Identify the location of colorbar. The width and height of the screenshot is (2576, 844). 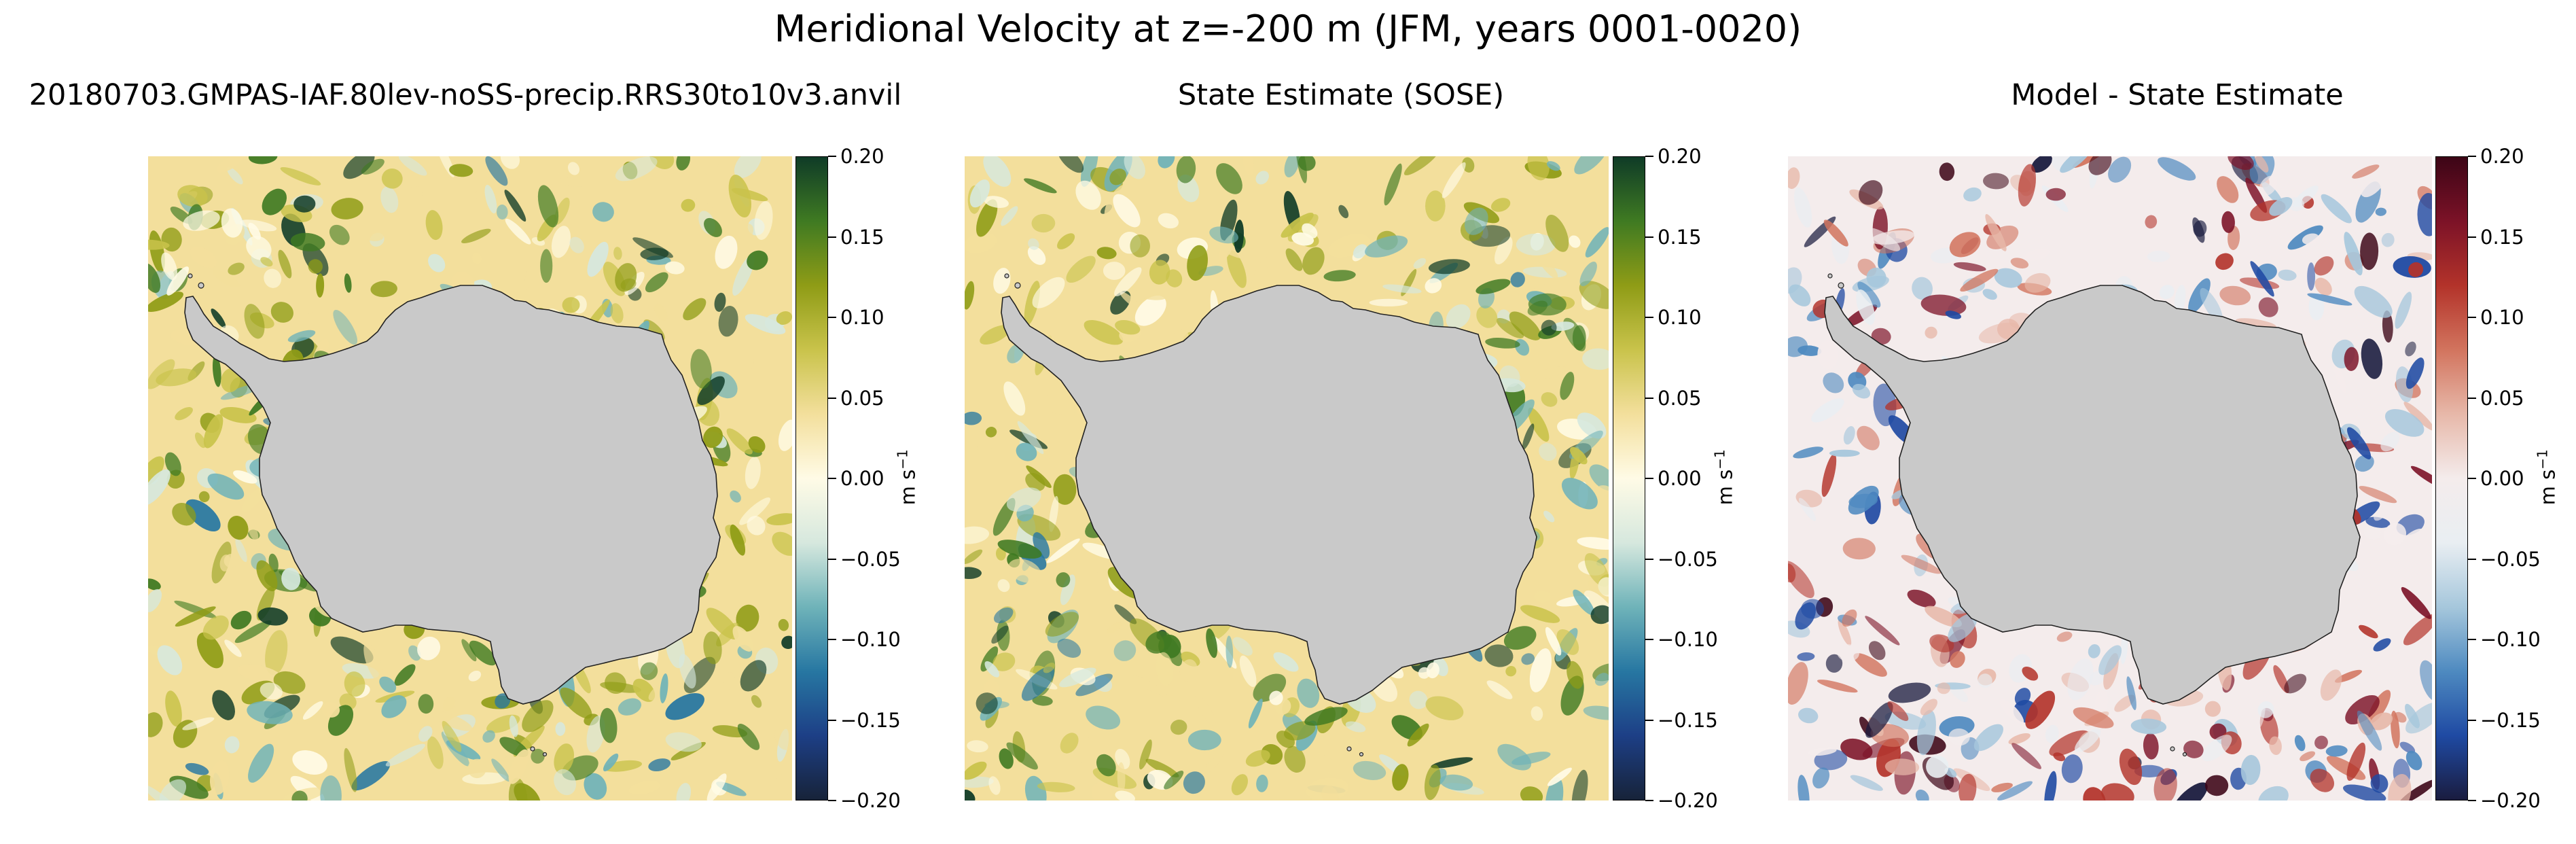
(2451, 478).